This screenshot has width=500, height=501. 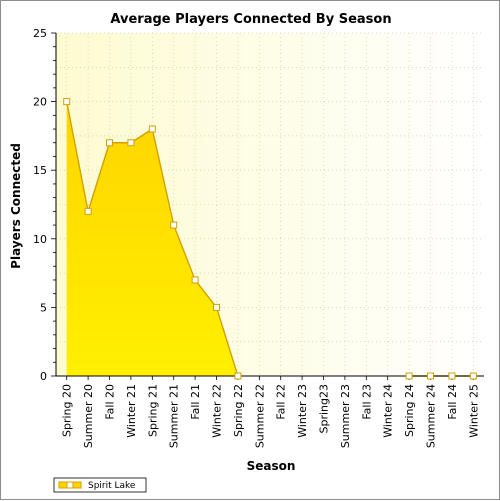 What do you see at coordinates (345, 416) in the screenshot?
I see `x-tick-label: Summer 23` at bounding box center [345, 416].